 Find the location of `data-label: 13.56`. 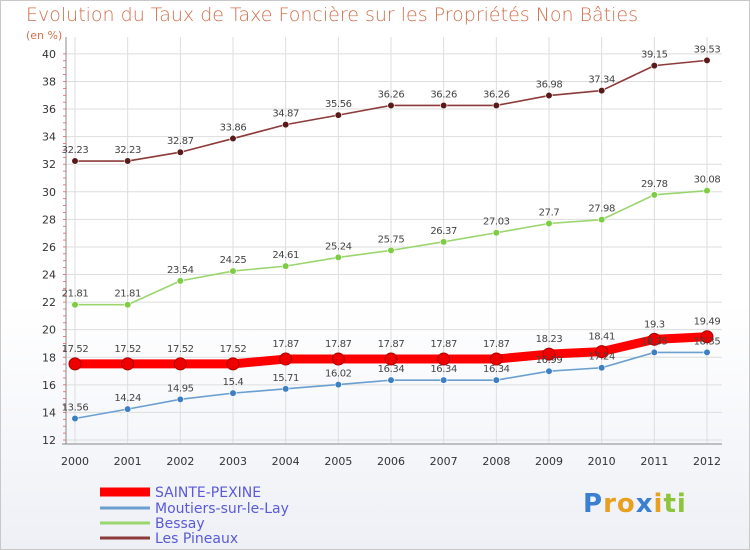

data-label: 13.56 is located at coordinates (75, 407).